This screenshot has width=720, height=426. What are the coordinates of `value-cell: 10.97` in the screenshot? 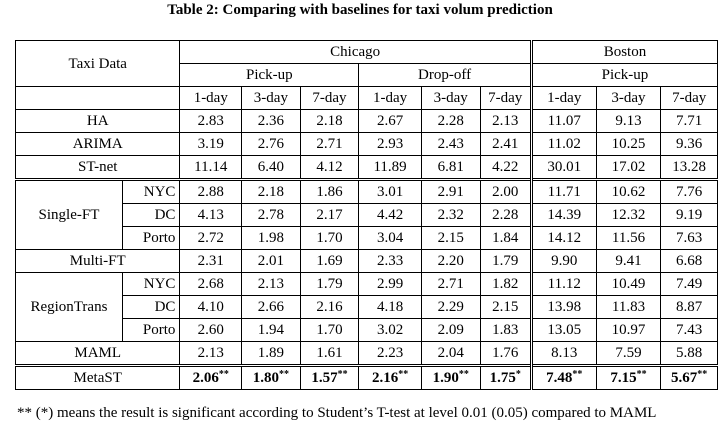 It's located at (628, 330).